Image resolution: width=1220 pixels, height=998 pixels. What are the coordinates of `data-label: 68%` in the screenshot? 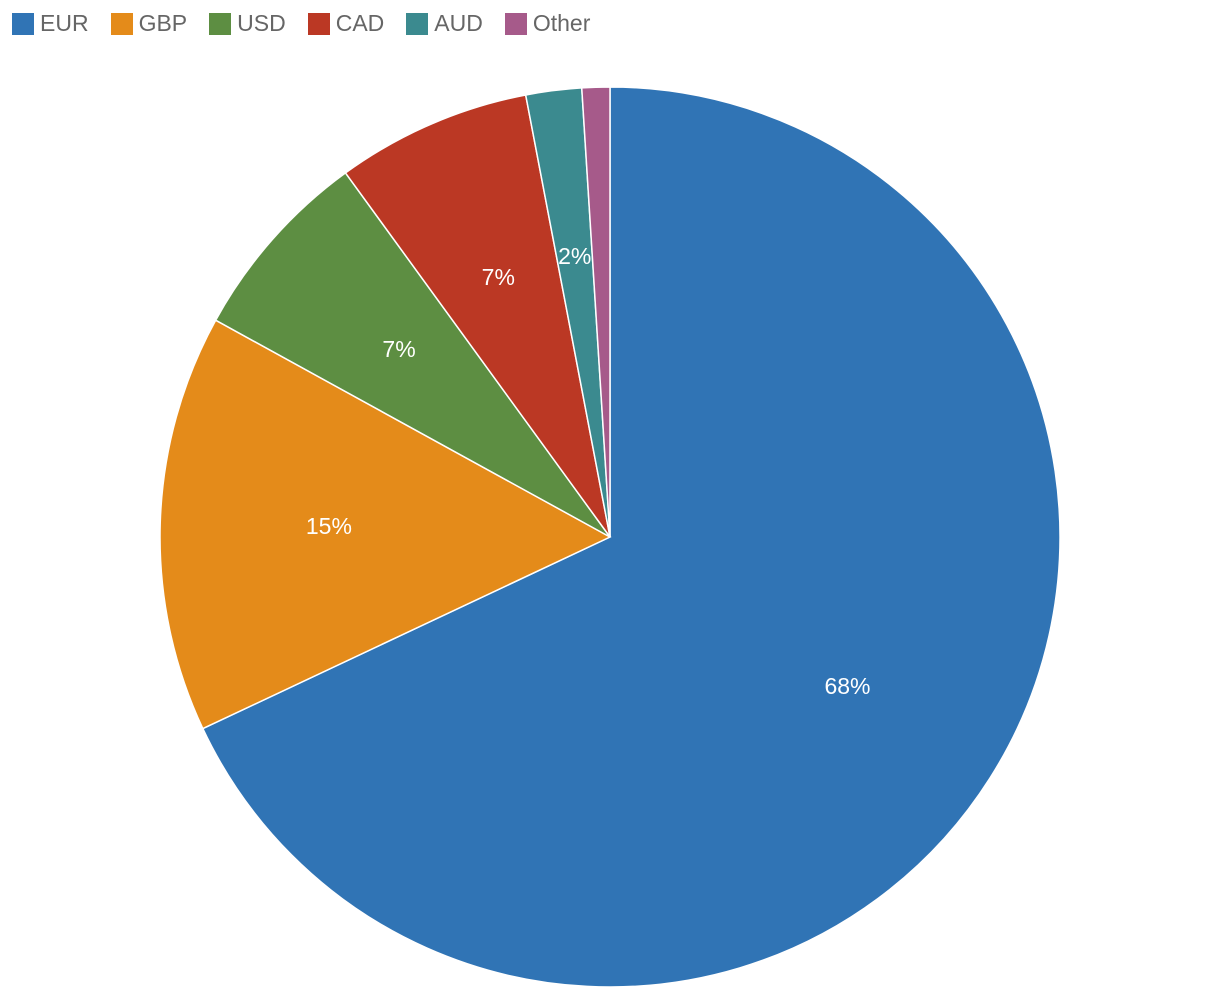 It's located at (847, 686).